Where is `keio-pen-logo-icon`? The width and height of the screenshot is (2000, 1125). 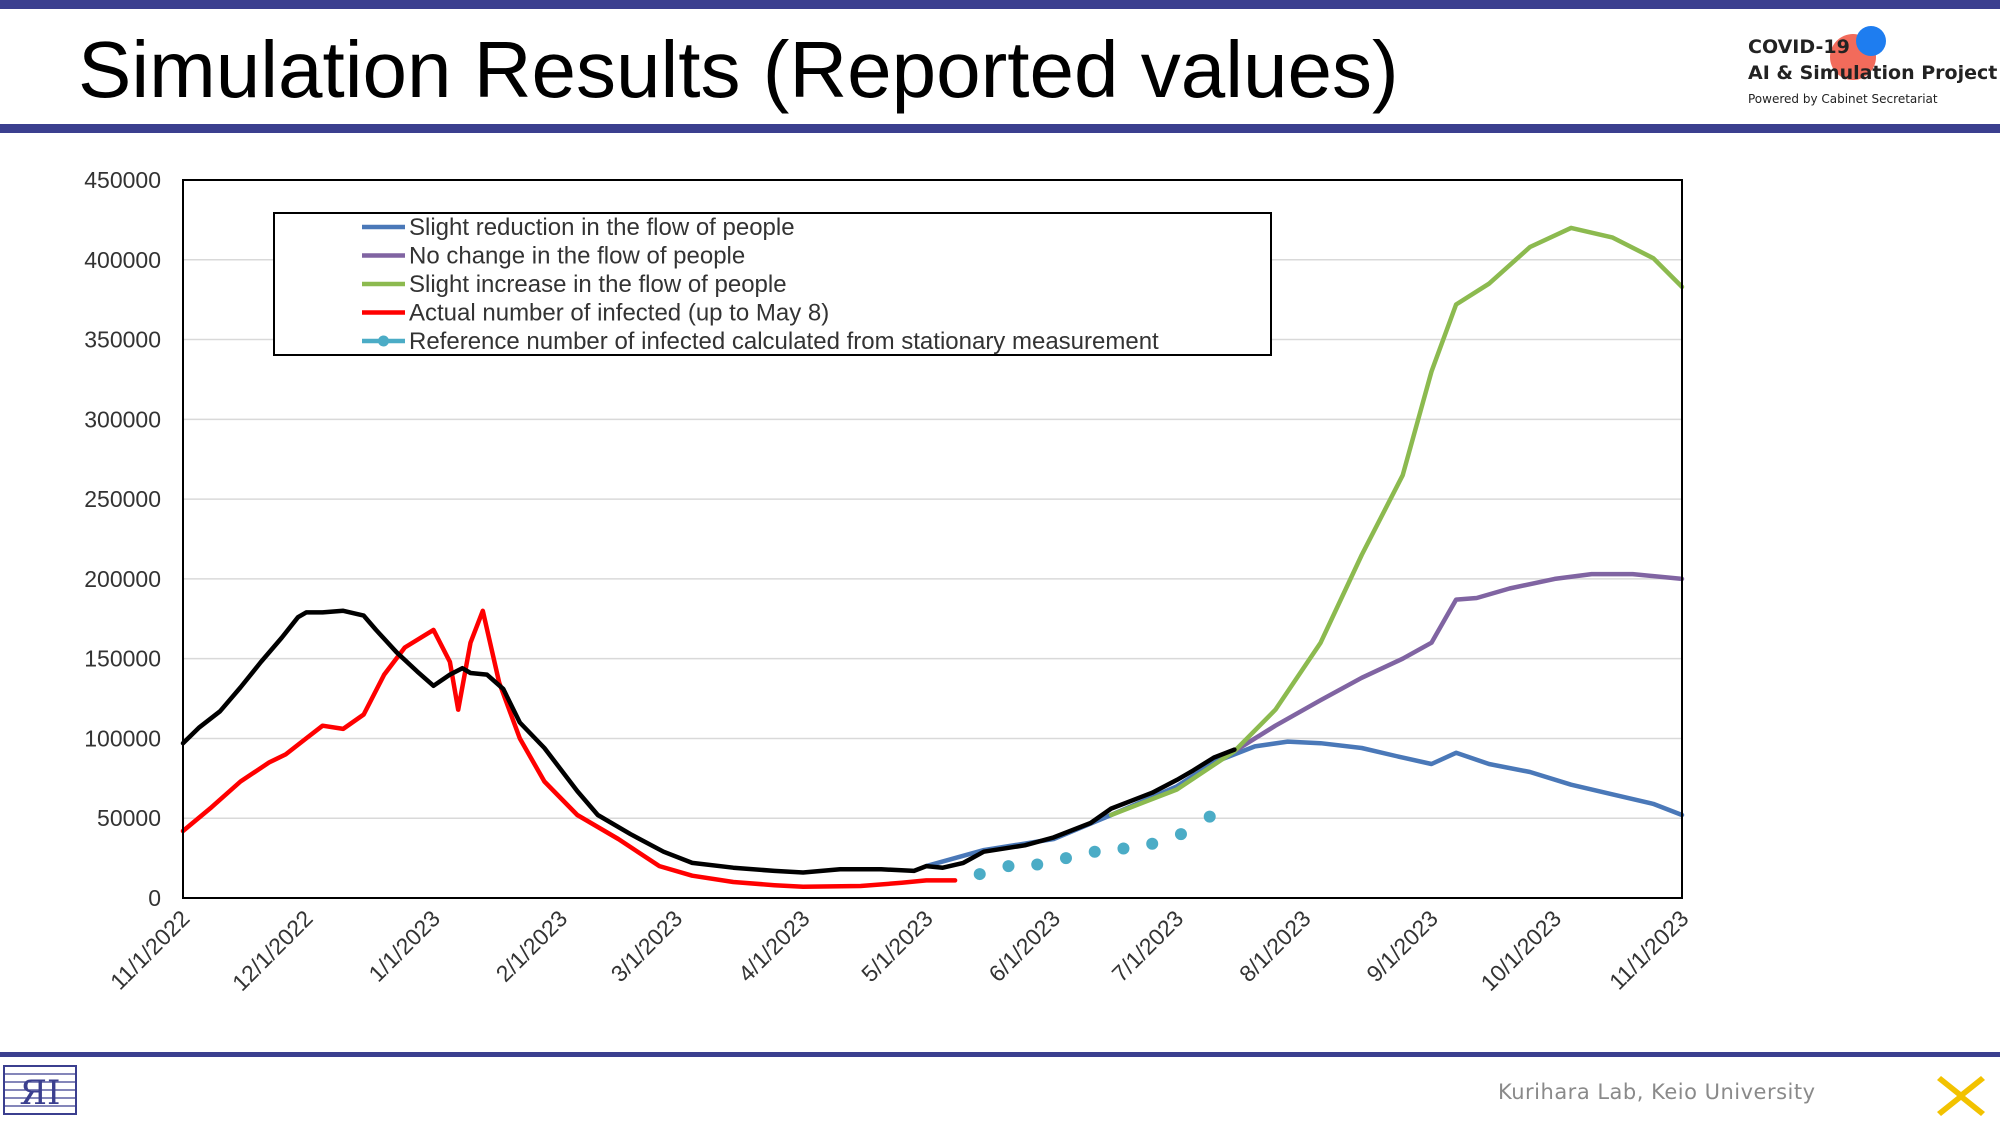 keio-pen-logo-icon is located at coordinates (1961, 1096).